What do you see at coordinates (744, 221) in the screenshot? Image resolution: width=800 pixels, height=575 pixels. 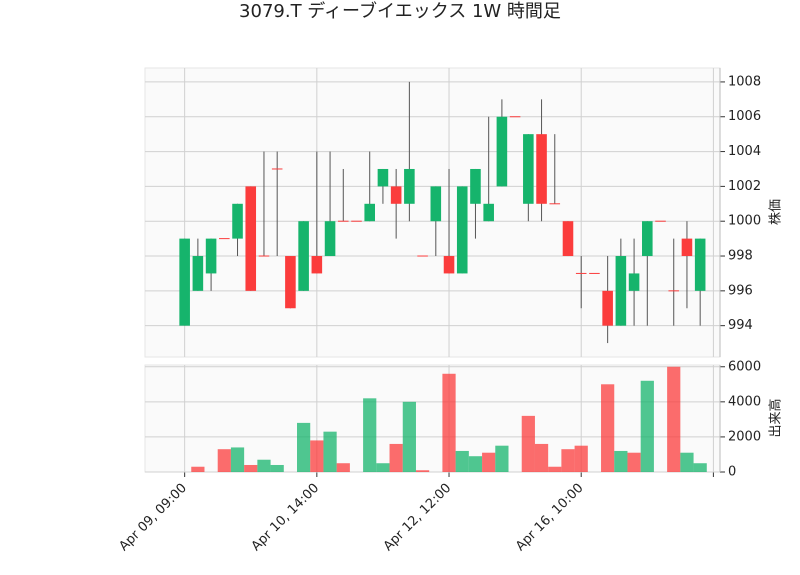 I see `y-tick-label: 1000` at bounding box center [744, 221].